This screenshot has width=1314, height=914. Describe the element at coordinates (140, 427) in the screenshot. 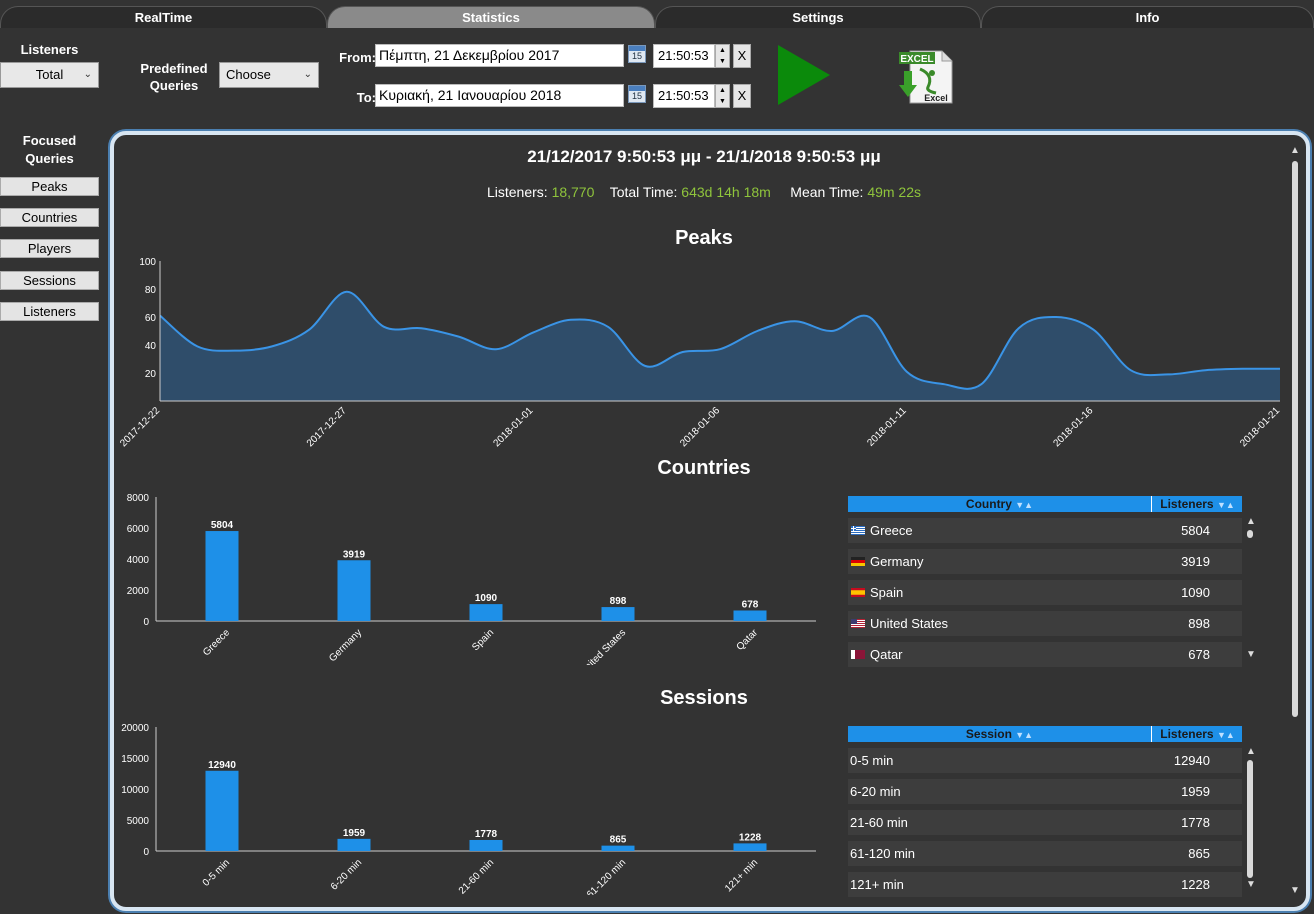

I see `peaks-x-tick-label: 2017-12-22` at that location.